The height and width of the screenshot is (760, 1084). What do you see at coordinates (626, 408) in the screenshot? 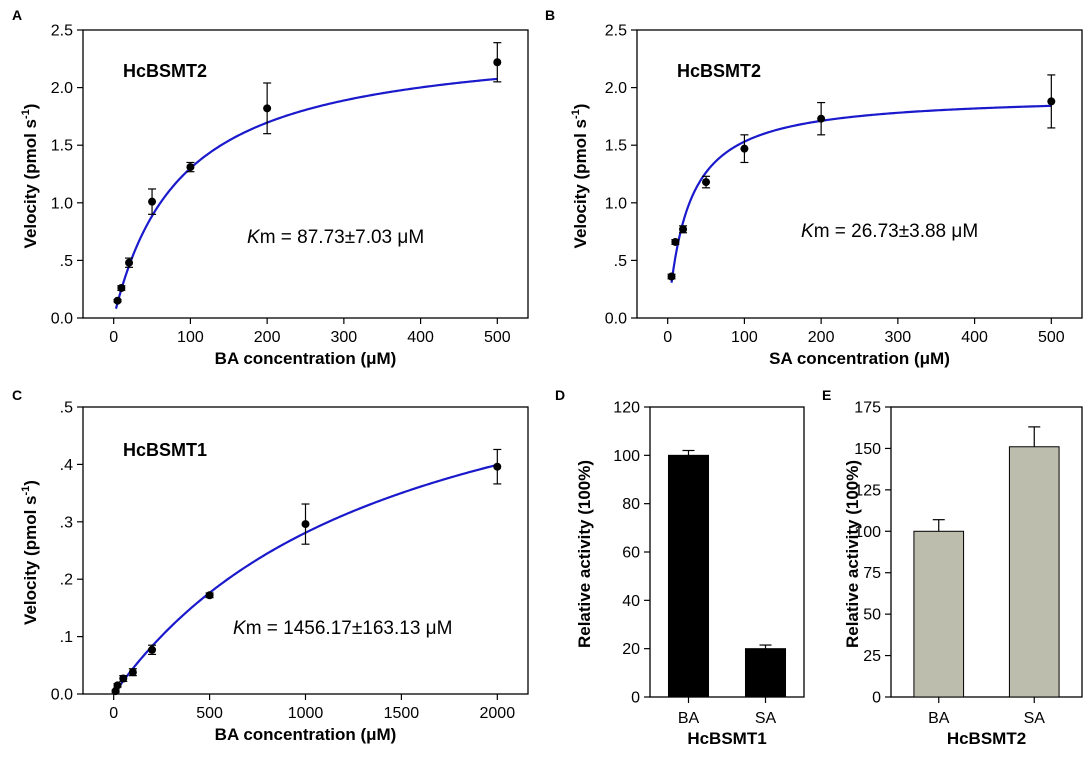
I see `y-tick-label: 120` at bounding box center [626, 408].